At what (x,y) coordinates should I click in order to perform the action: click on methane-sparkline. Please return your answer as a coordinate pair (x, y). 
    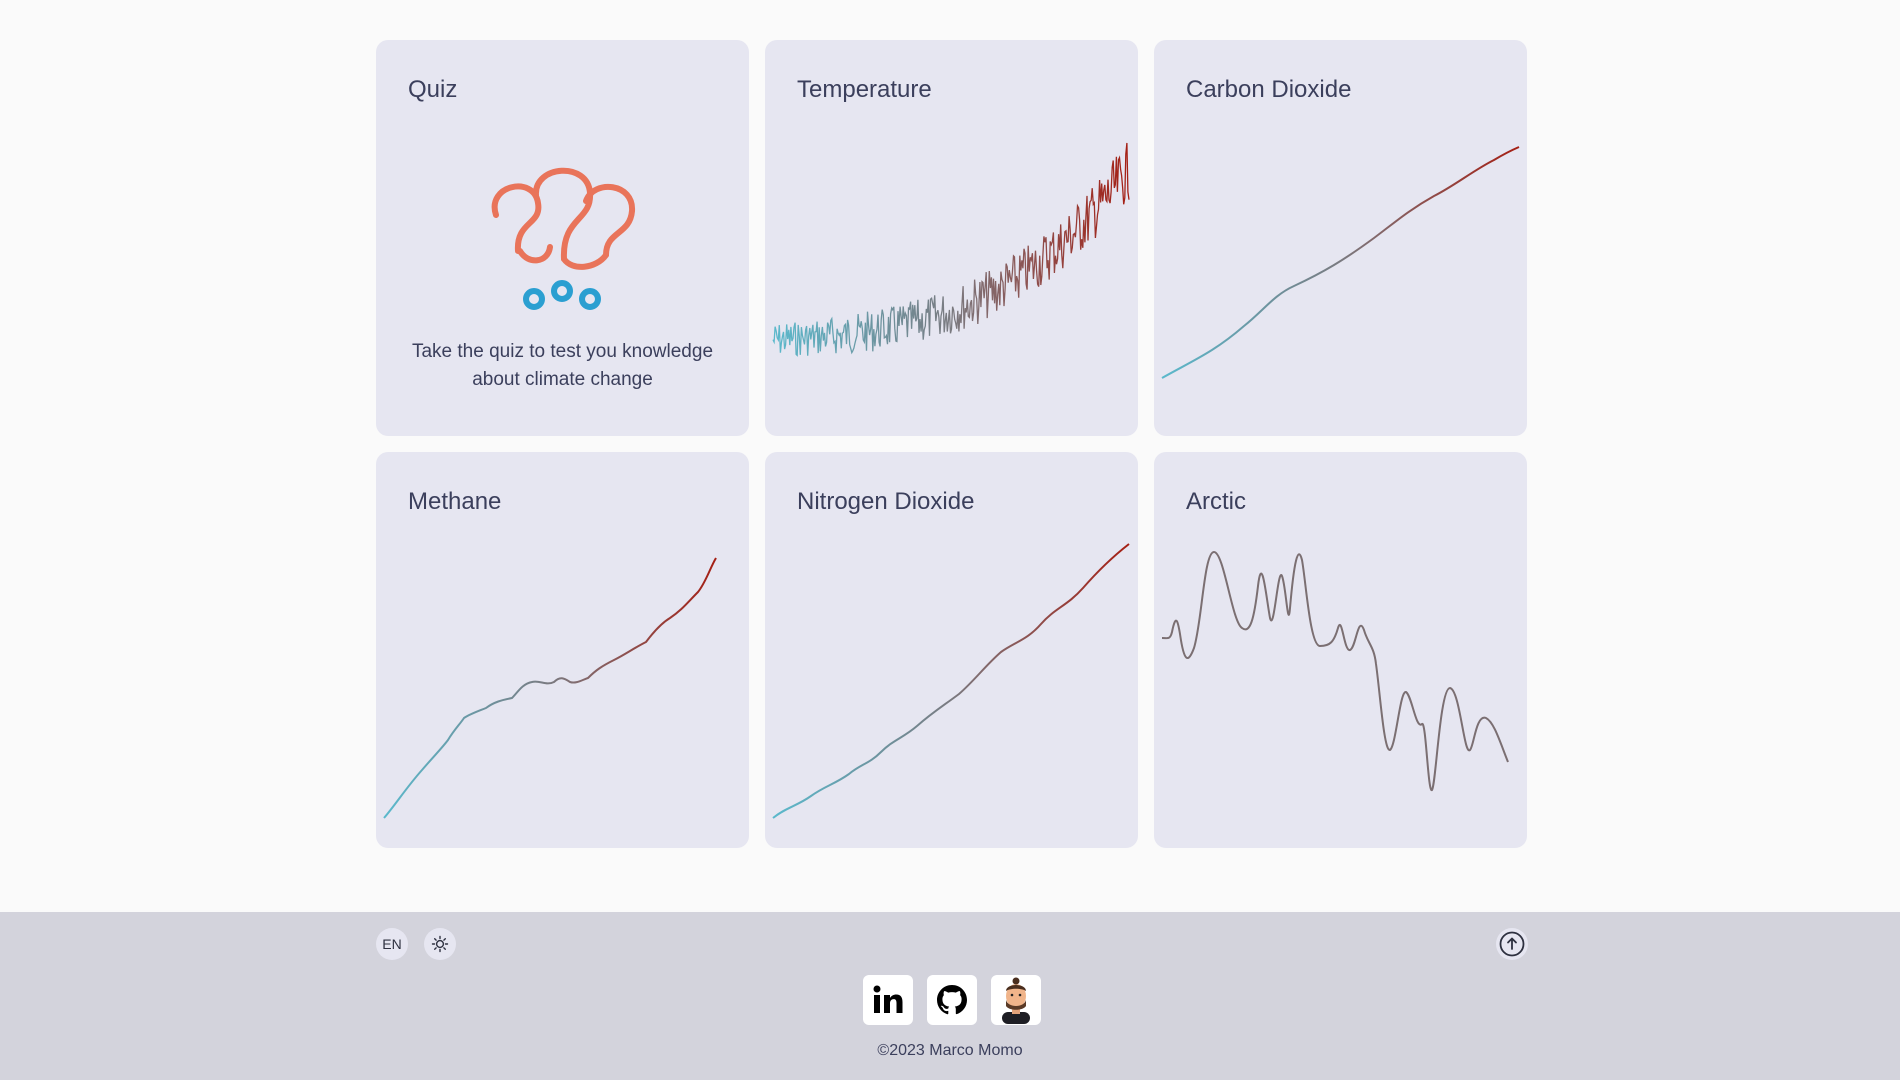
    Looking at the image, I should click on (550, 688).